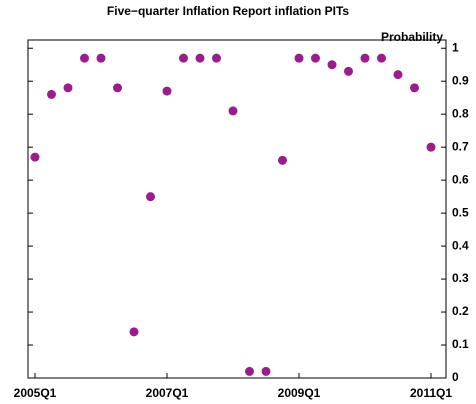 This screenshot has width=476, height=404. I want to click on y-axis-label: Probability, so click(412, 37).